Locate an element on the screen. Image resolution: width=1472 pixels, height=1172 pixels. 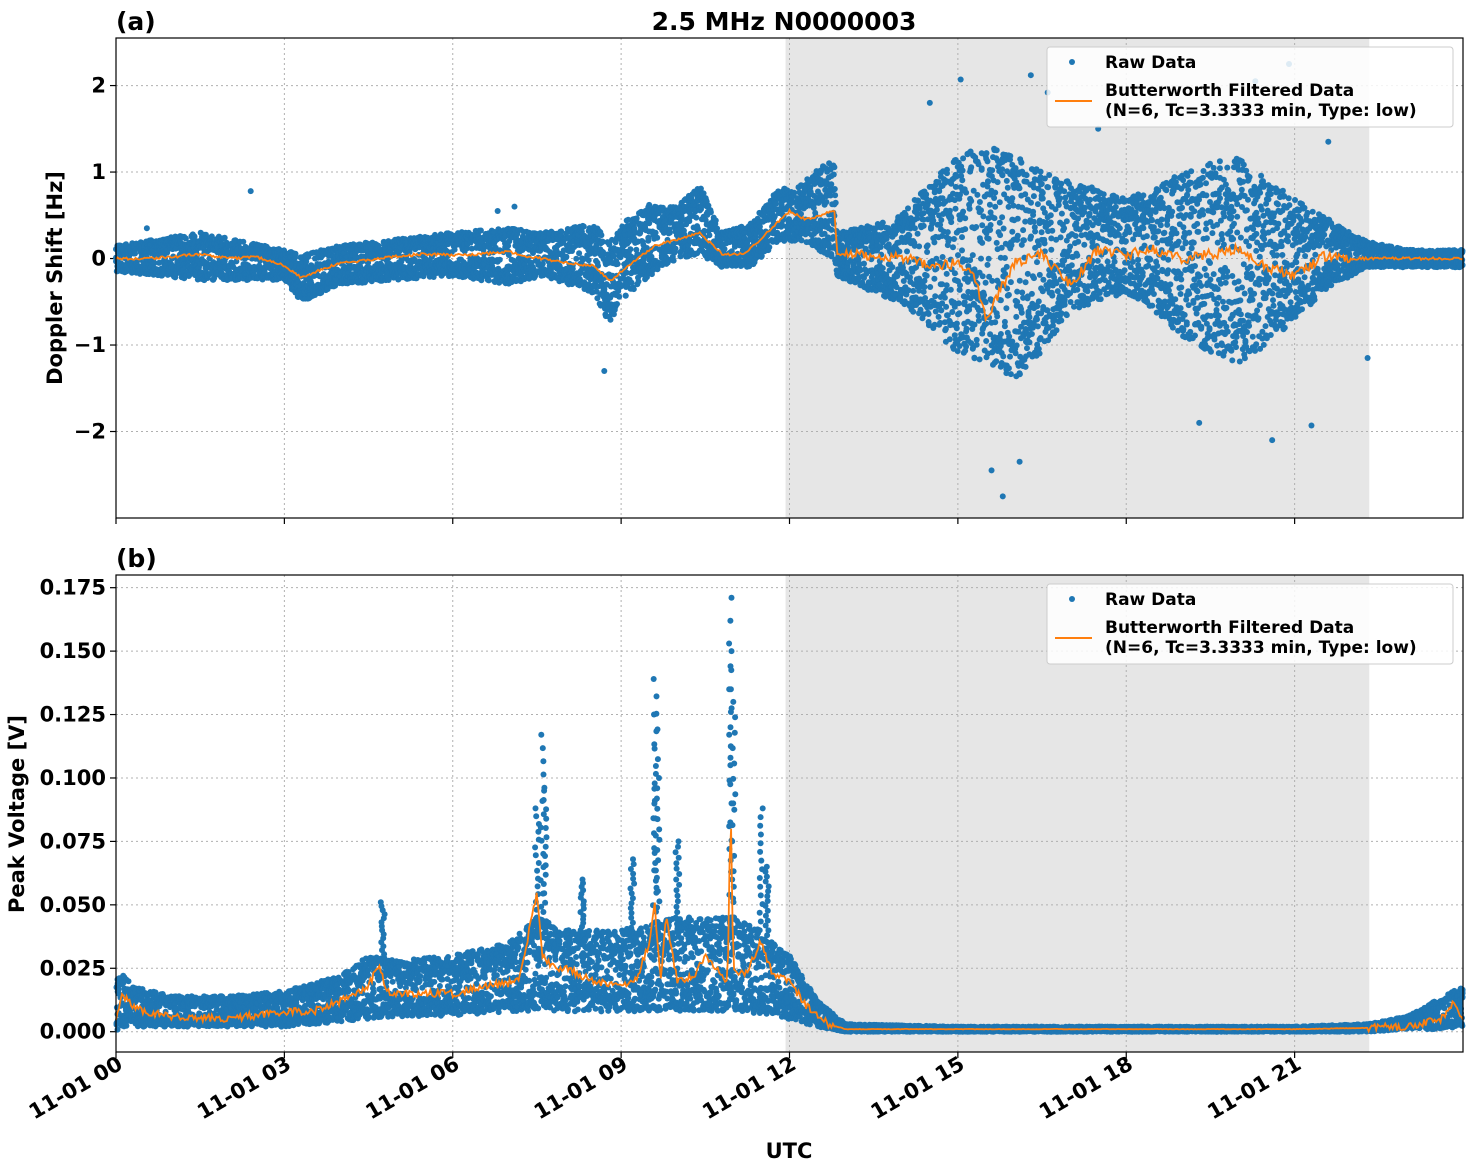
y-tick-label: 2 is located at coordinates (98, 86).